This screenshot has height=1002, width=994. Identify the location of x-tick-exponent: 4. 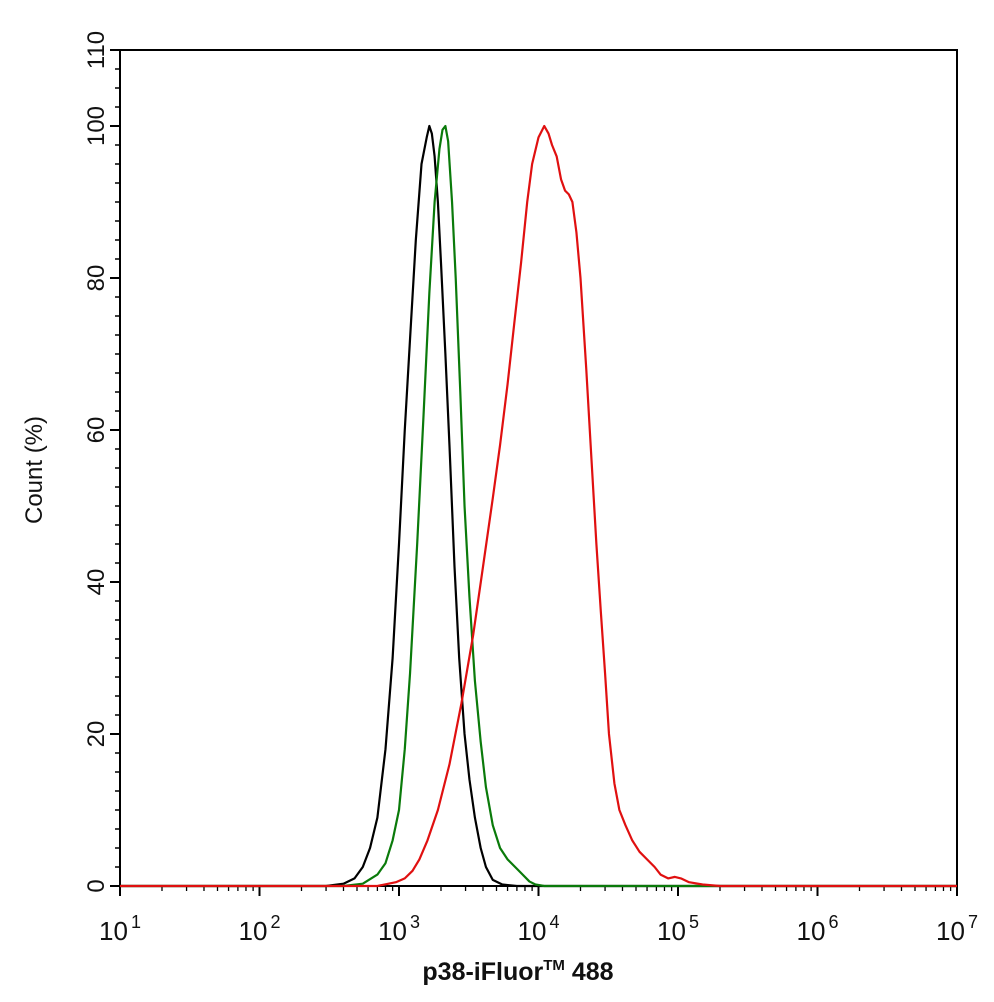
(554, 922).